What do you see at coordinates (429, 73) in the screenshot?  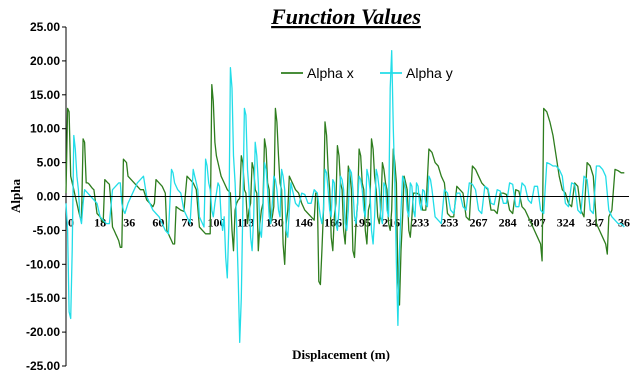 I see `legend-label: Alpha y` at bounding box center [429, 73].